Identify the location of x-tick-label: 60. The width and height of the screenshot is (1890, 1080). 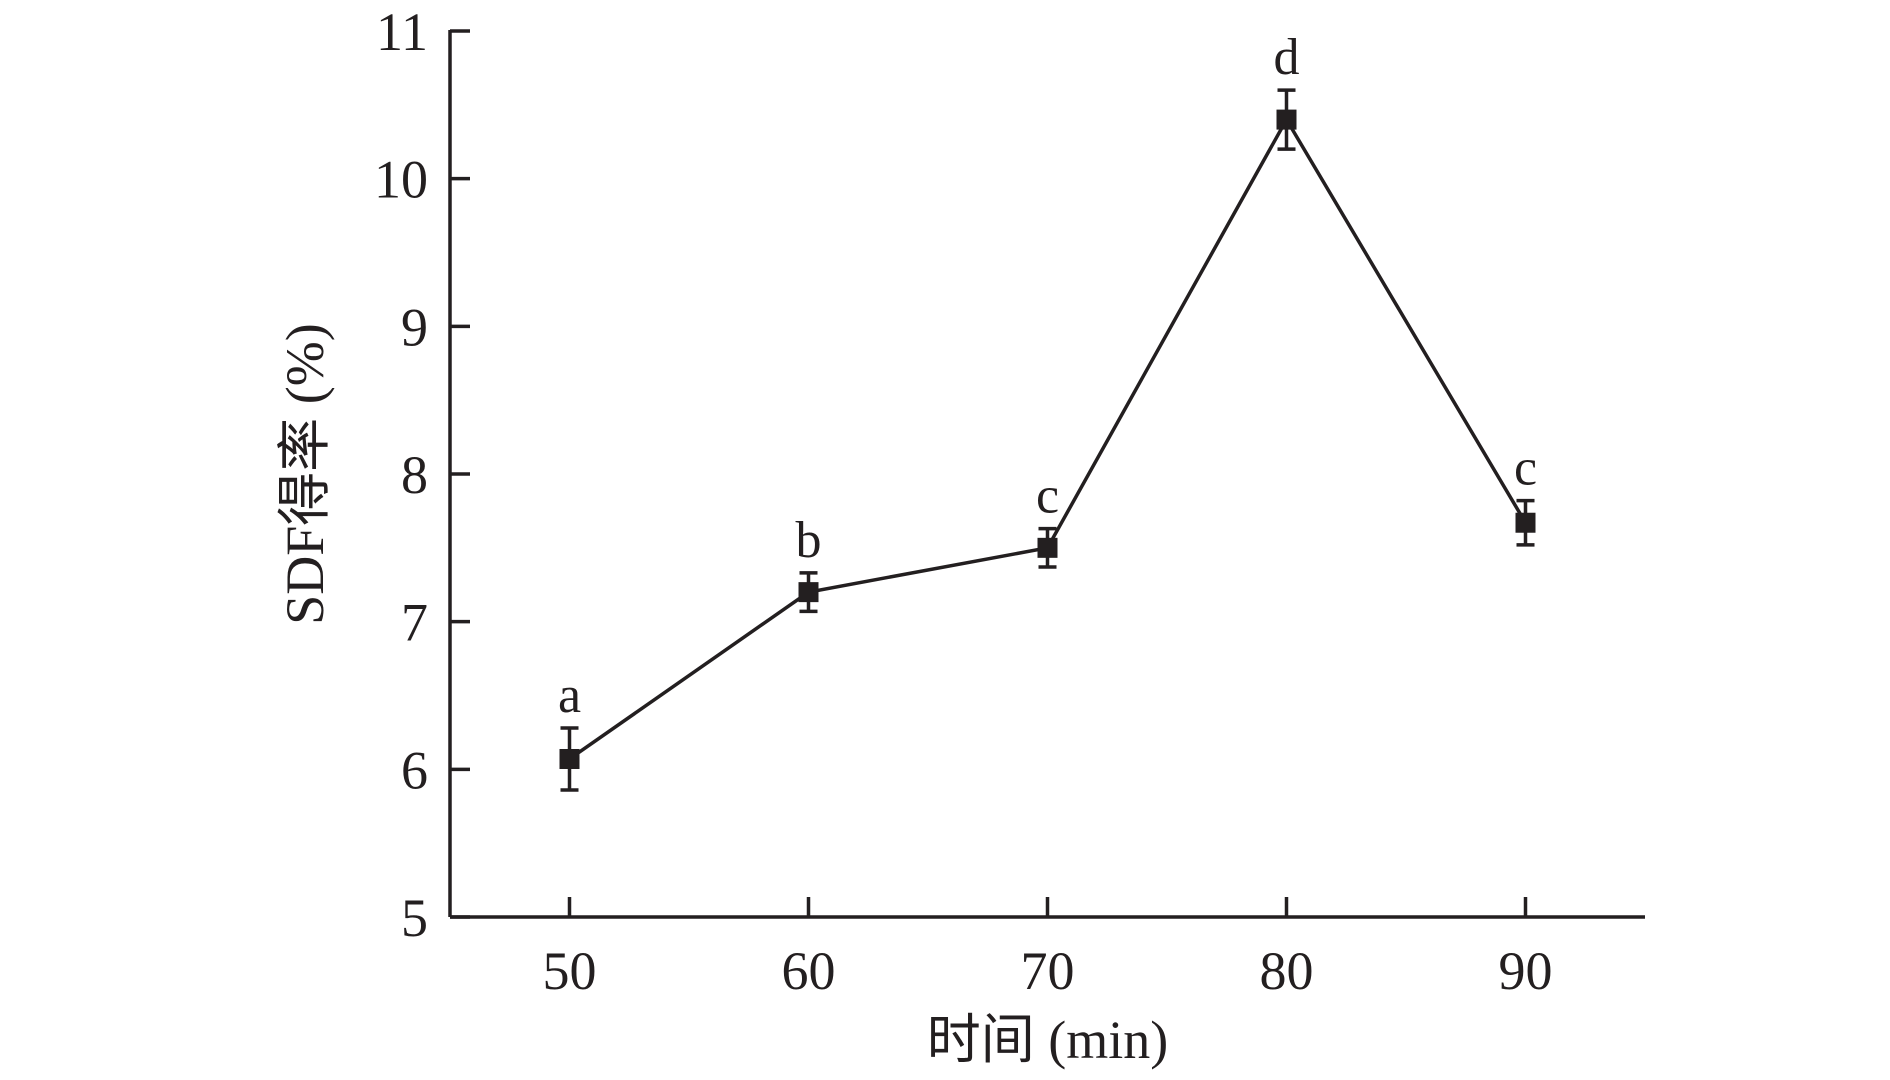
(809, 971).